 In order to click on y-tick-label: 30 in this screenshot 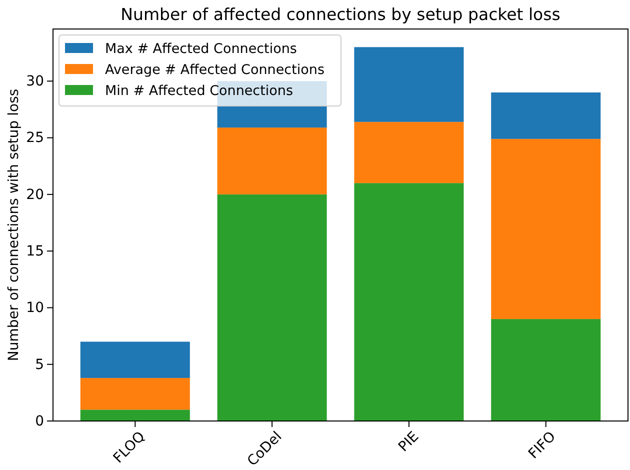, I will do `click(35, 82)`.